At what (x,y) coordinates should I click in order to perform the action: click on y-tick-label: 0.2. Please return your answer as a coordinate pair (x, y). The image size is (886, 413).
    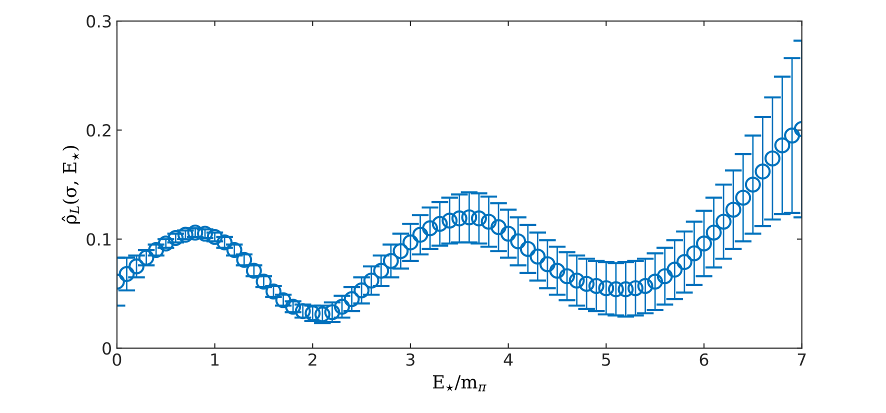
    Looking at the image, I should click on (98, 130).